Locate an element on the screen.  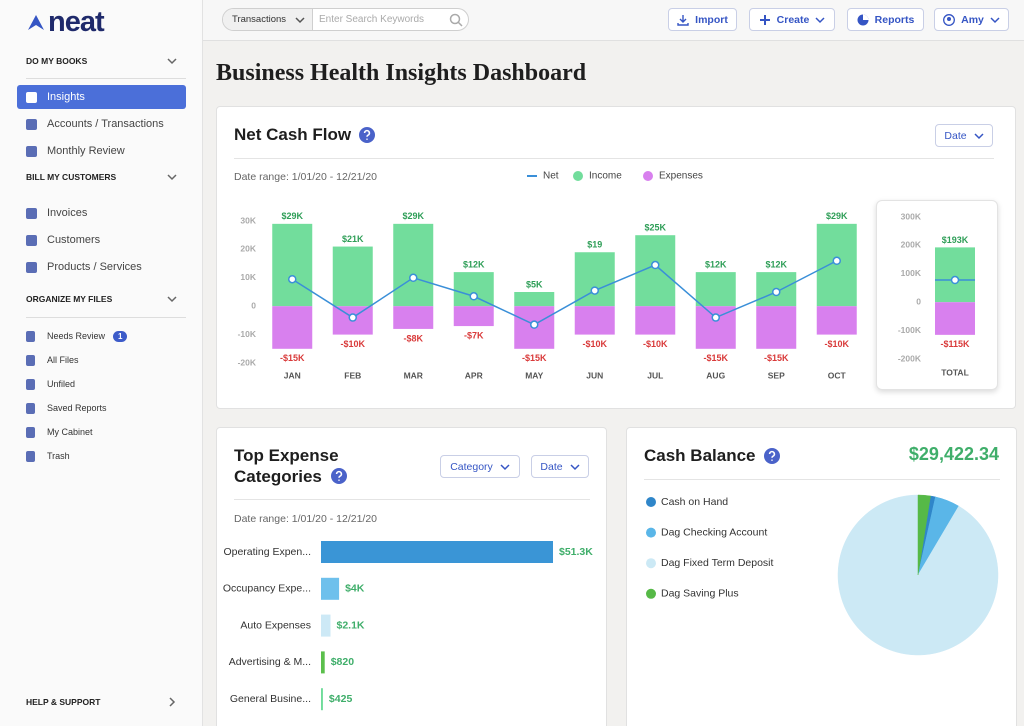
card-title-text: Net Cash Flow is located at coordinates (293, 134).